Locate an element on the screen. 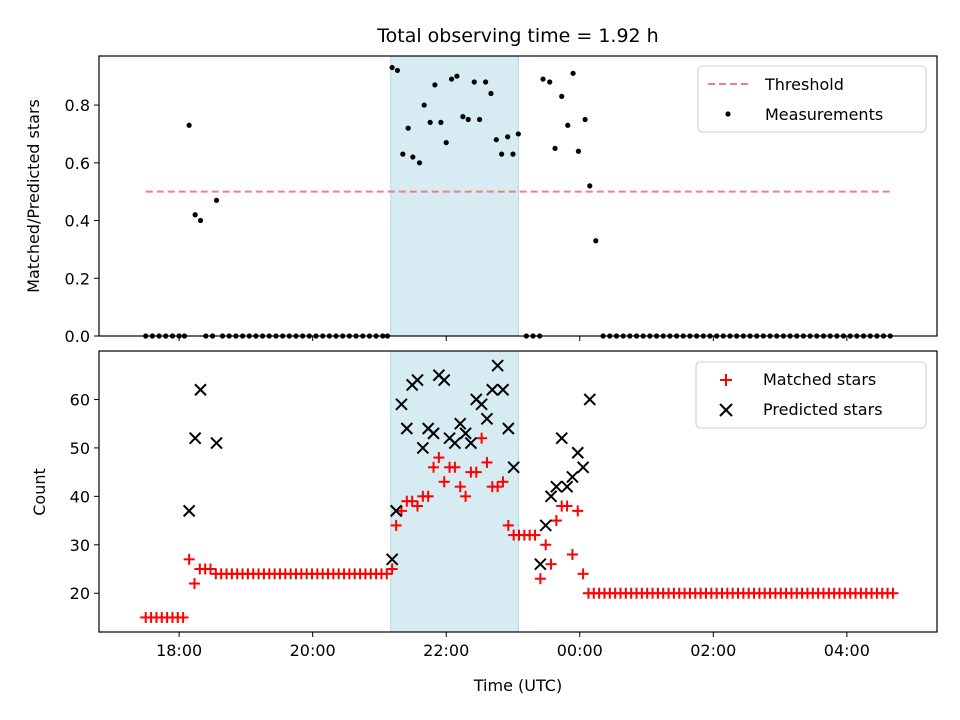 The height and width of the screenshot is (720, 960). chart-title: Total observing time = 1.92 h is located at coordinates (517, 36).